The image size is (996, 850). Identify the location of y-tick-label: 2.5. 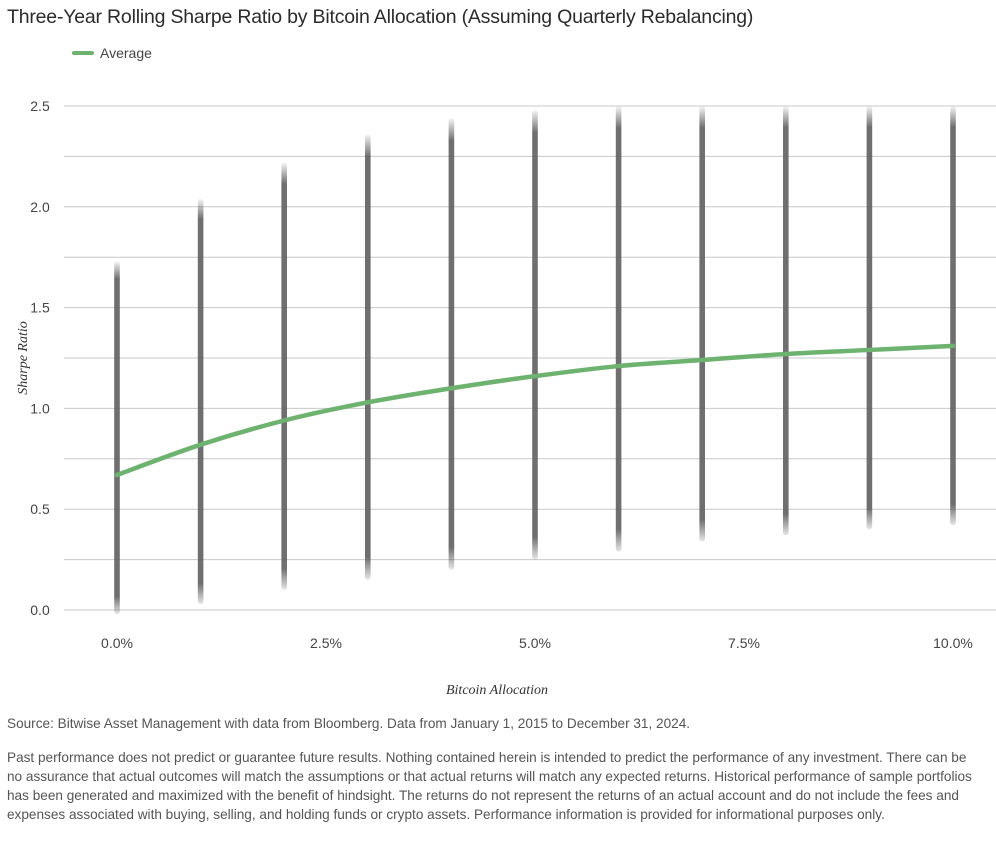
(40, 106).